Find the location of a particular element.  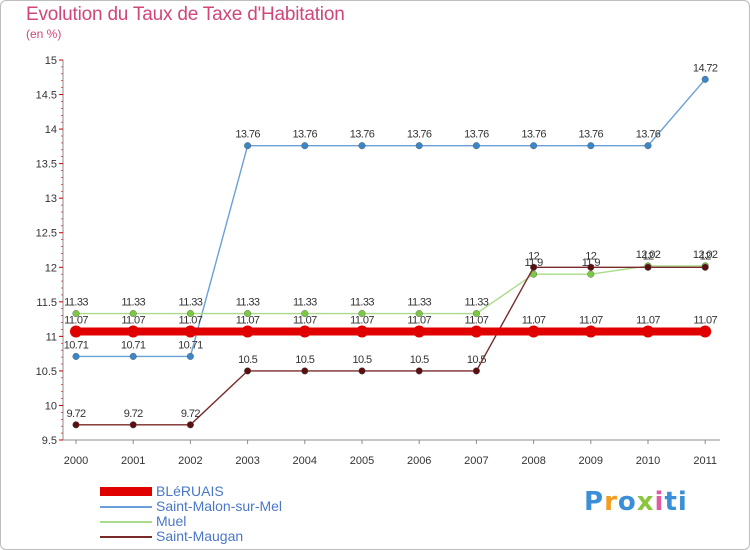

legend-label: Saint-Maugan is located at coordinates (200, 536).